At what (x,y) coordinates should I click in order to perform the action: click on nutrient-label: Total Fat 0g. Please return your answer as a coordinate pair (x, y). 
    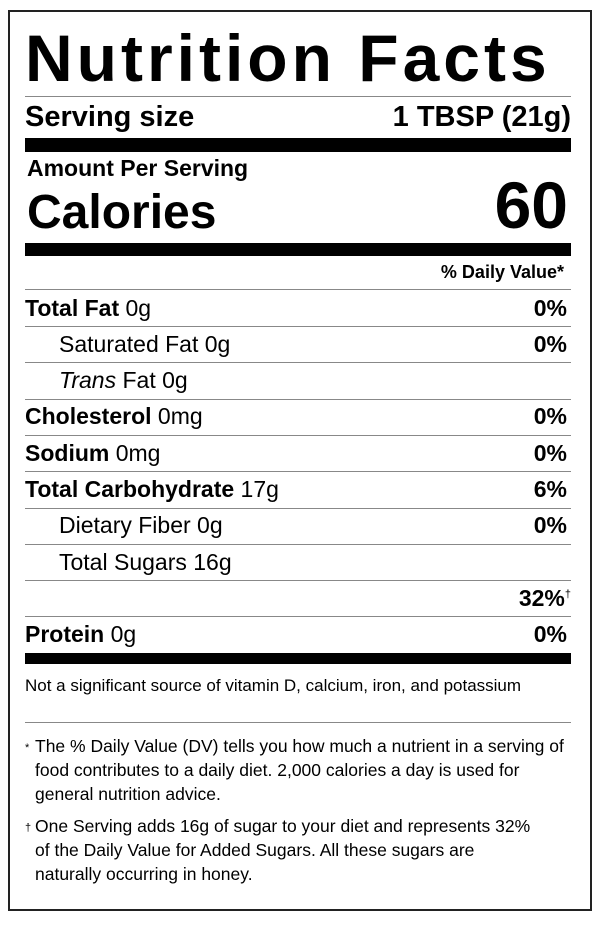
    Looking at the image, I should click on (88, 308).